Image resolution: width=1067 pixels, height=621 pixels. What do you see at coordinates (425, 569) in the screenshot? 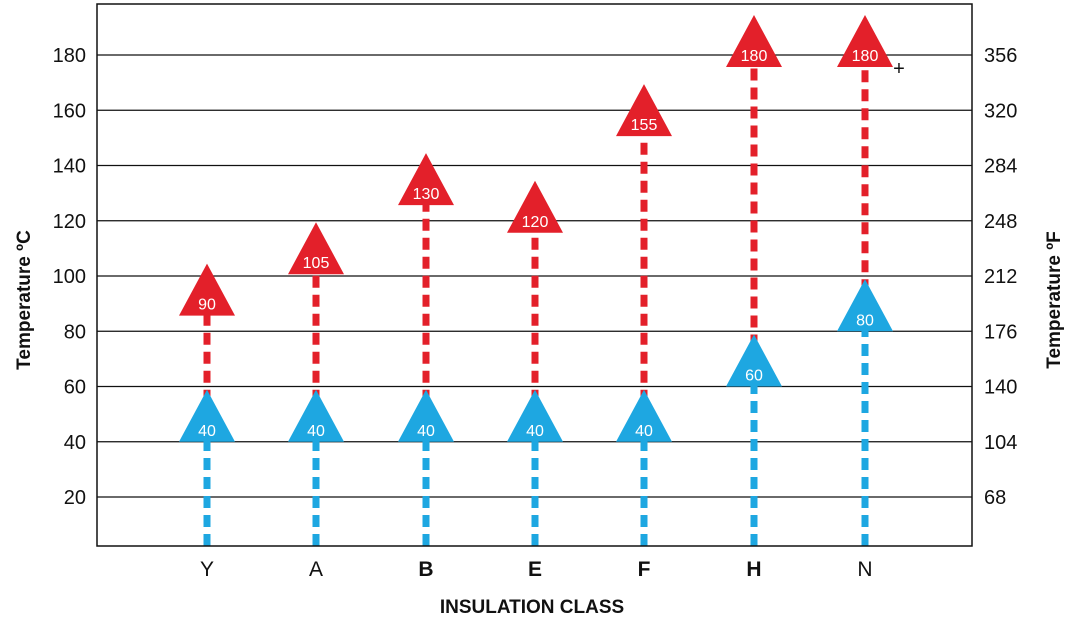
I see `category-label: B` at bounding box center [425, 569].